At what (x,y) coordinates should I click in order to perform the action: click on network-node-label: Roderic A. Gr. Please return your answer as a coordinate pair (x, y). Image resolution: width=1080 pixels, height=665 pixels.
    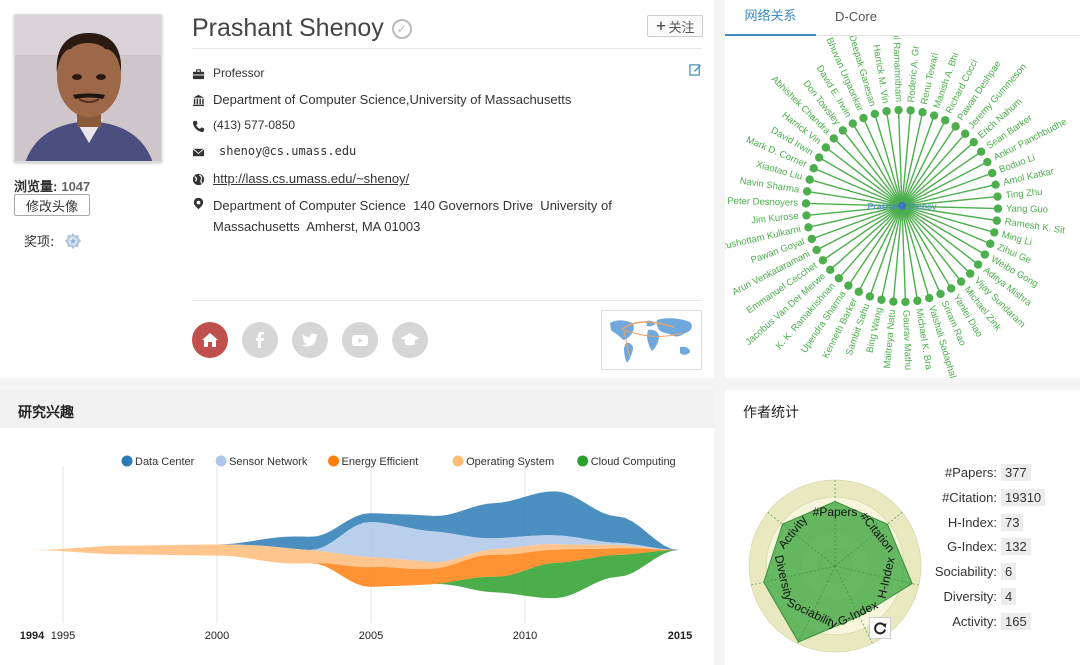
    Looking at the image, I should click on (914, 74).